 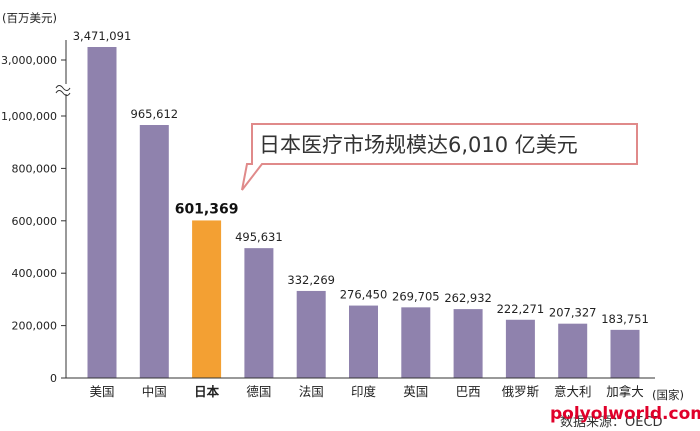 What do you see at coordinates (29, 60) in the screenshot?
I see `y-tick-label: 3,000,000` at bounding box center [29, 60].